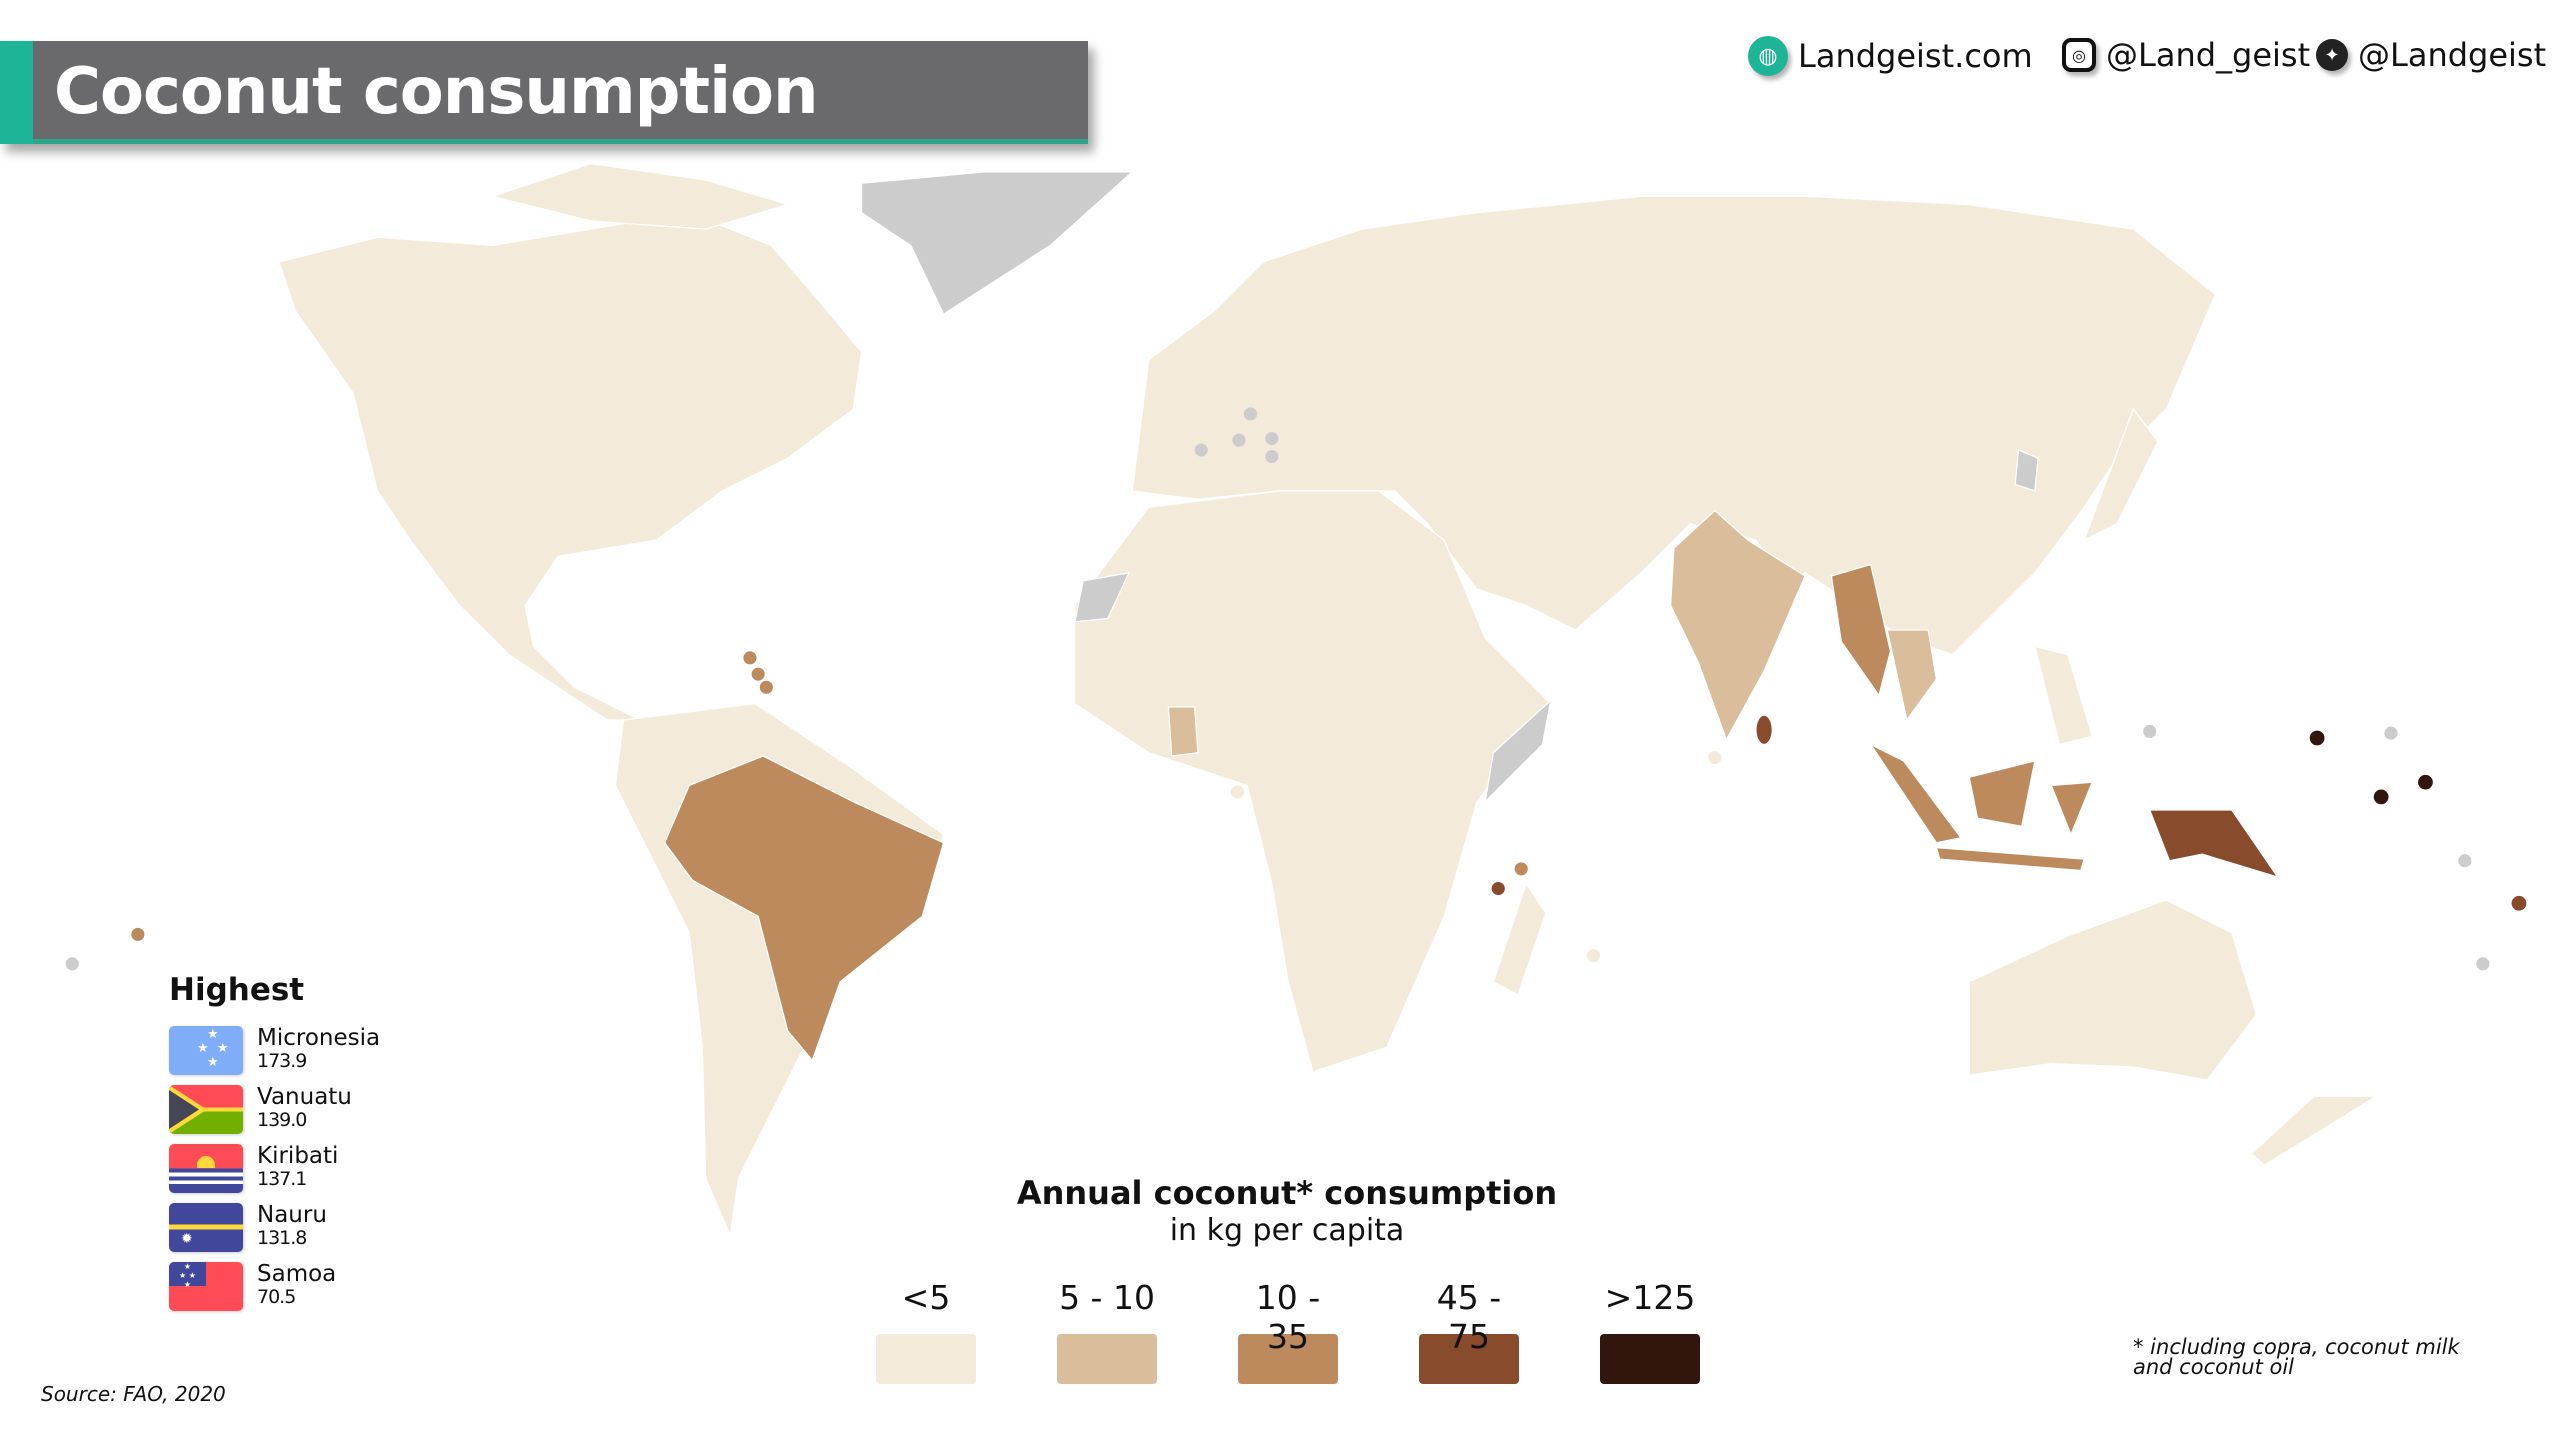 The width and height of the screenshot is (2560, 1440). Describe the element at coordinates (282, 1179) in the screenshot. I see `highest-value: 137.1` at that location.